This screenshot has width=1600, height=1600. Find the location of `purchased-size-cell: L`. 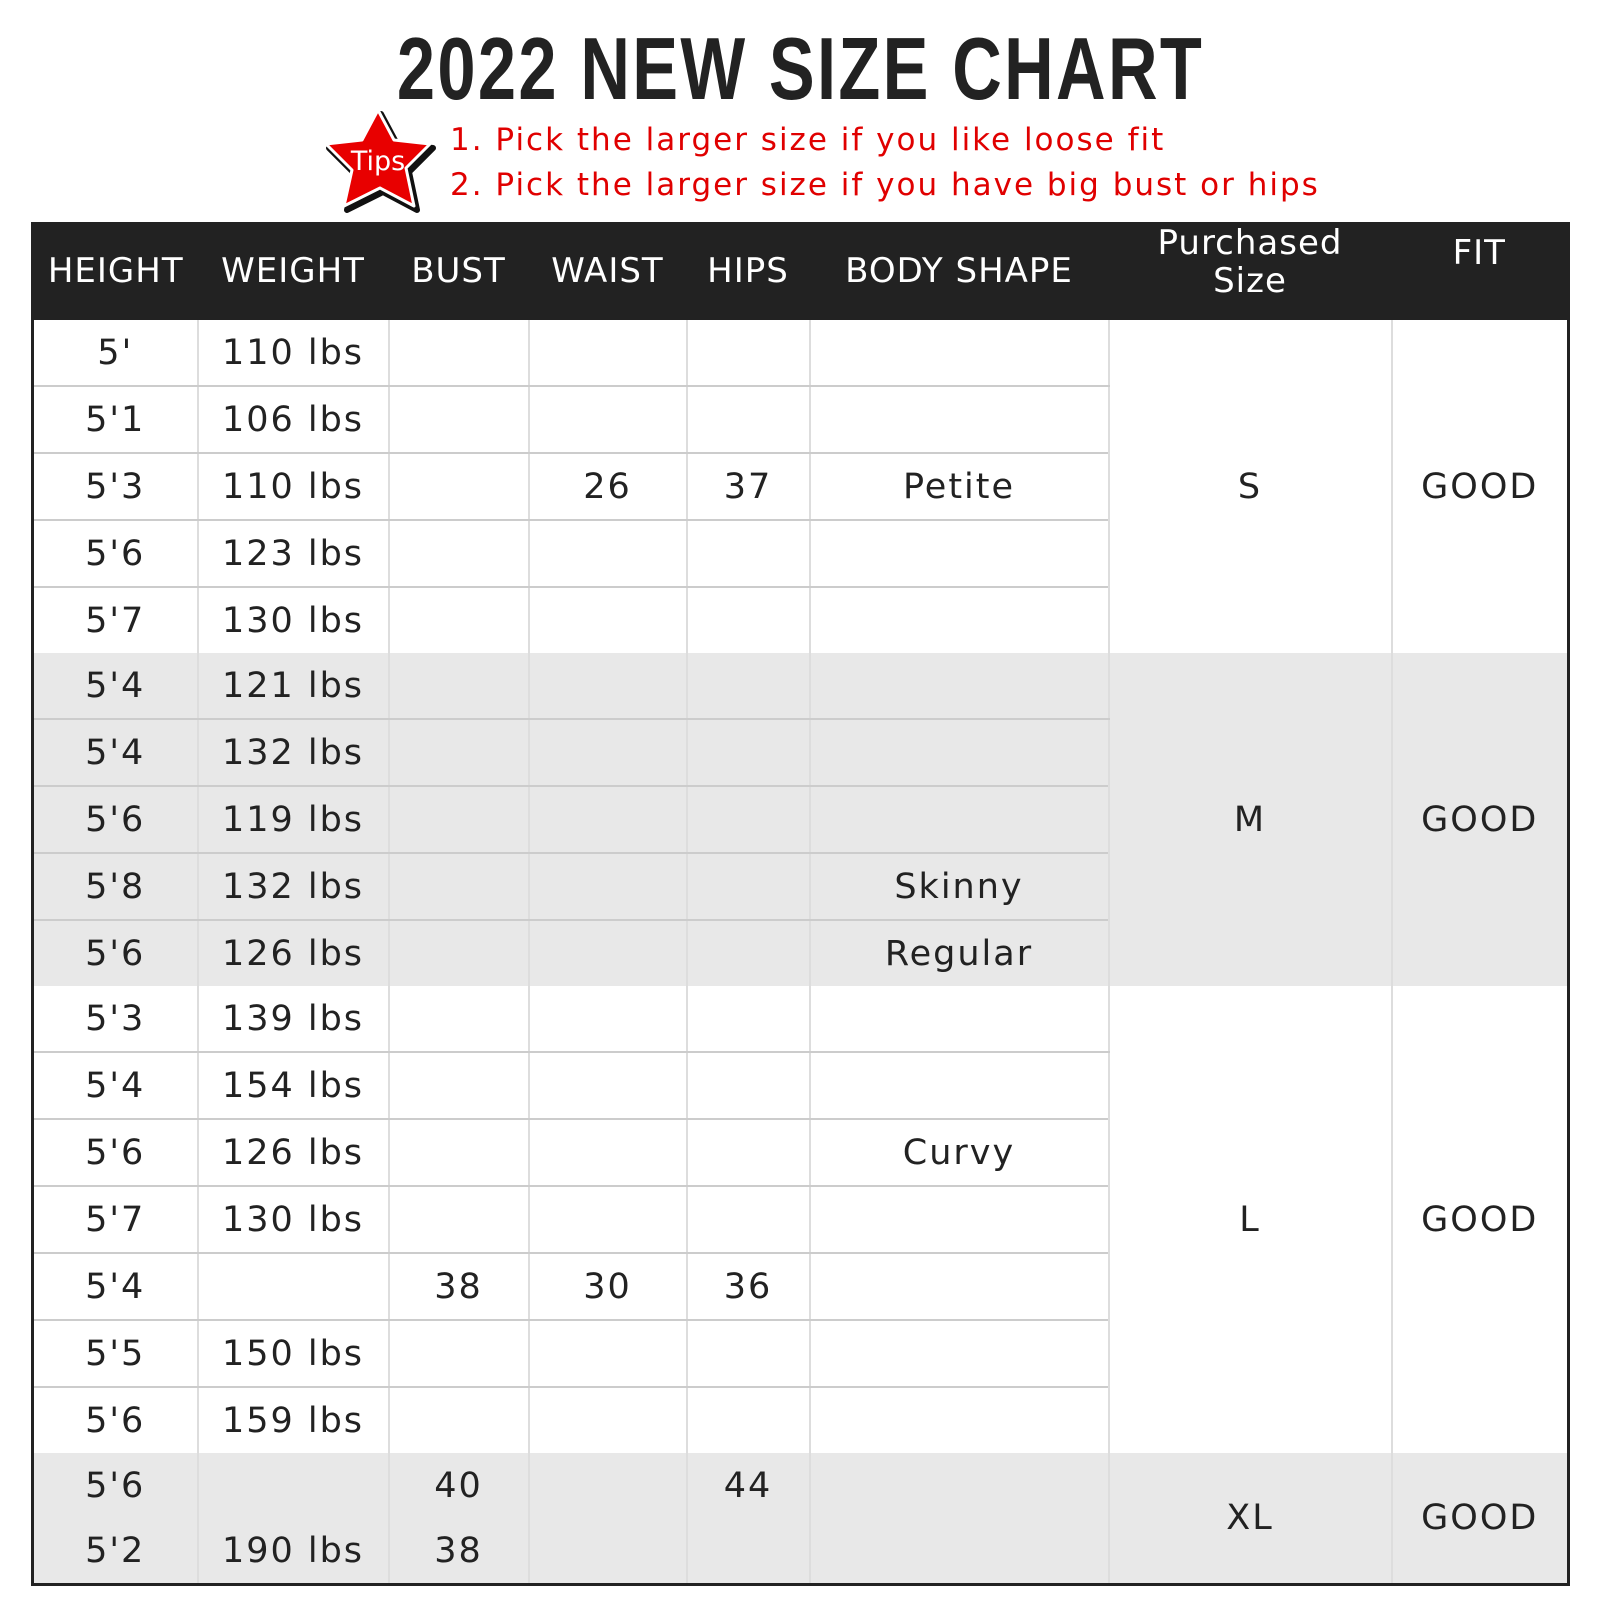

purchased-size-cell: L is located at coordinates (1249, 1219).